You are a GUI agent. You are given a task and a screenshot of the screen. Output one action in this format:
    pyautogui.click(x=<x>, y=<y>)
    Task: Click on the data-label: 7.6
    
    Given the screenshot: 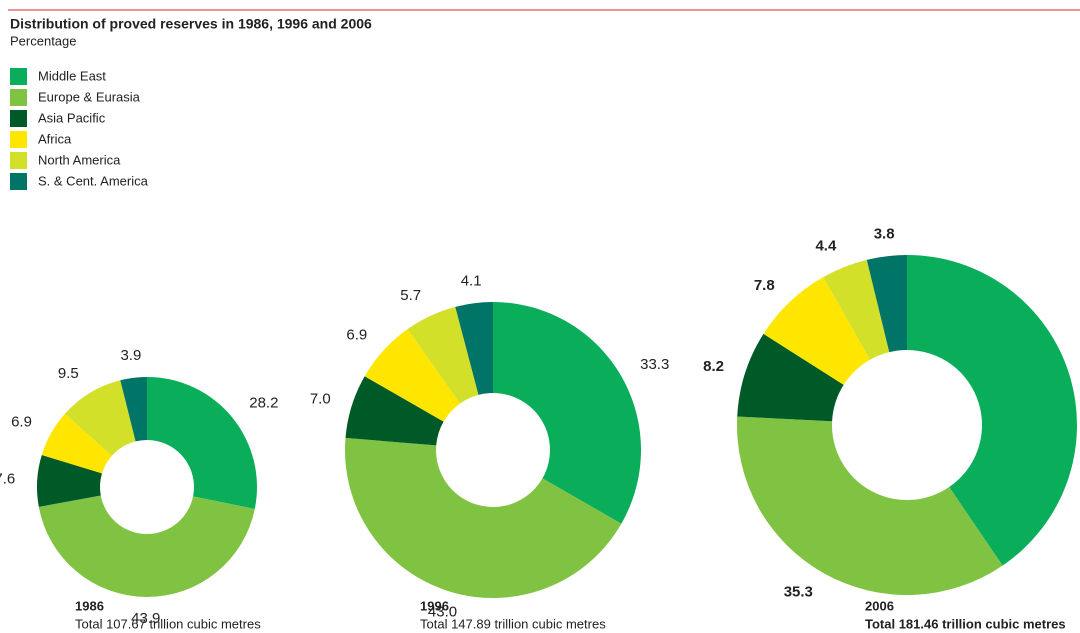 What is the action you would take?
    pyautogui.click(x=7, y=479)
    